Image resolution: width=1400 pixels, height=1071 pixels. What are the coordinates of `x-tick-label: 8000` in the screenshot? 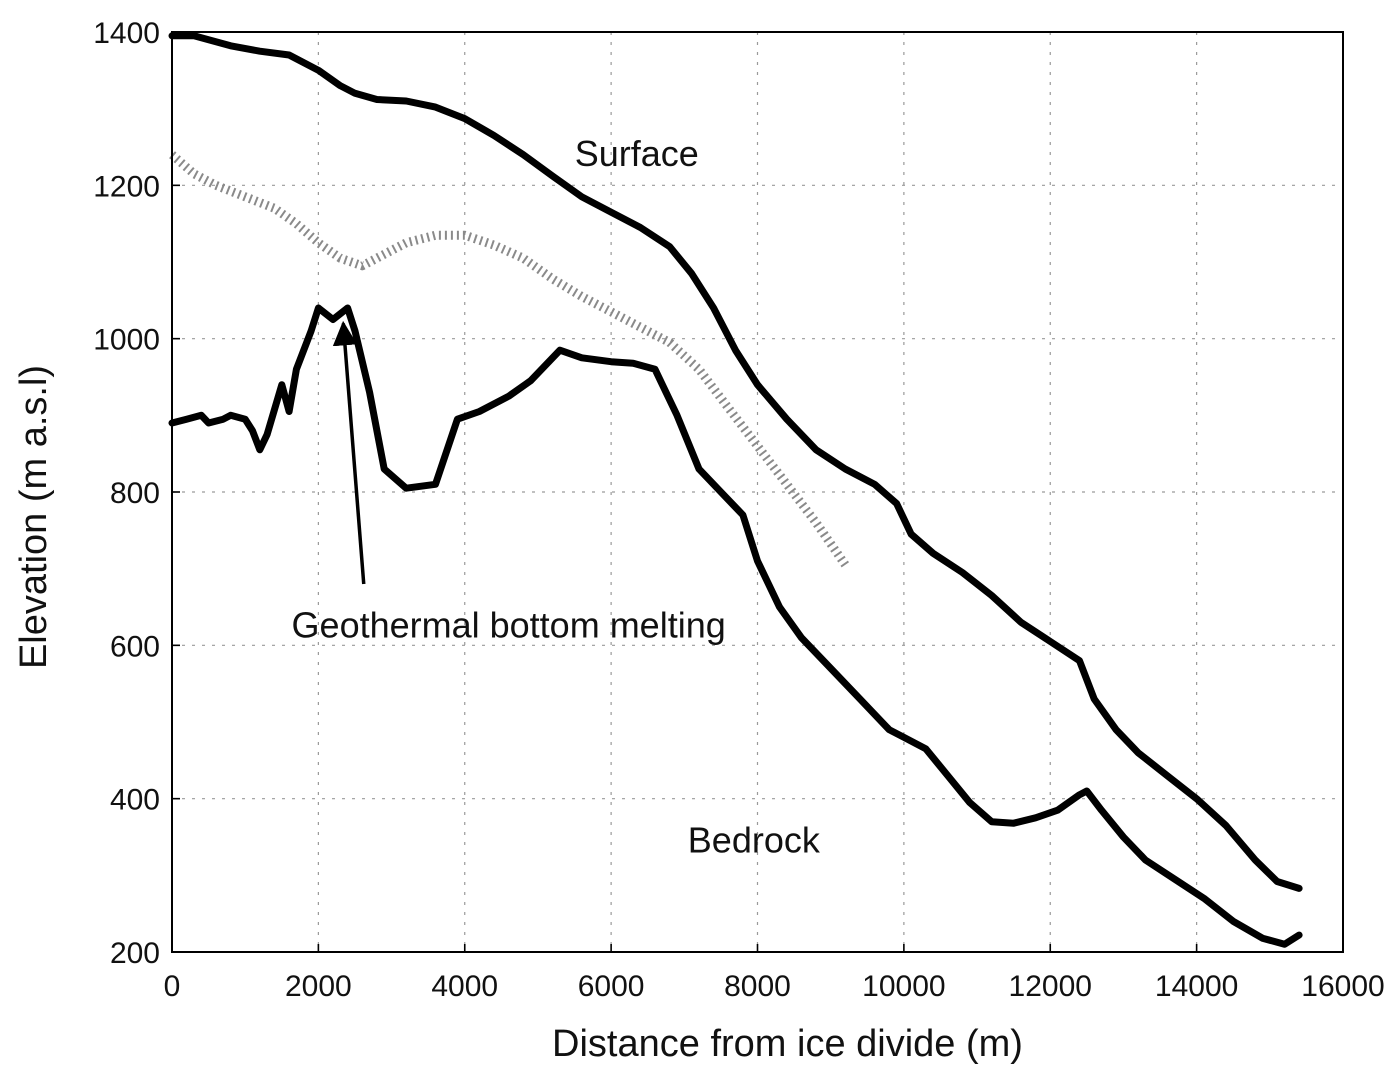 It's located at (757, 986).